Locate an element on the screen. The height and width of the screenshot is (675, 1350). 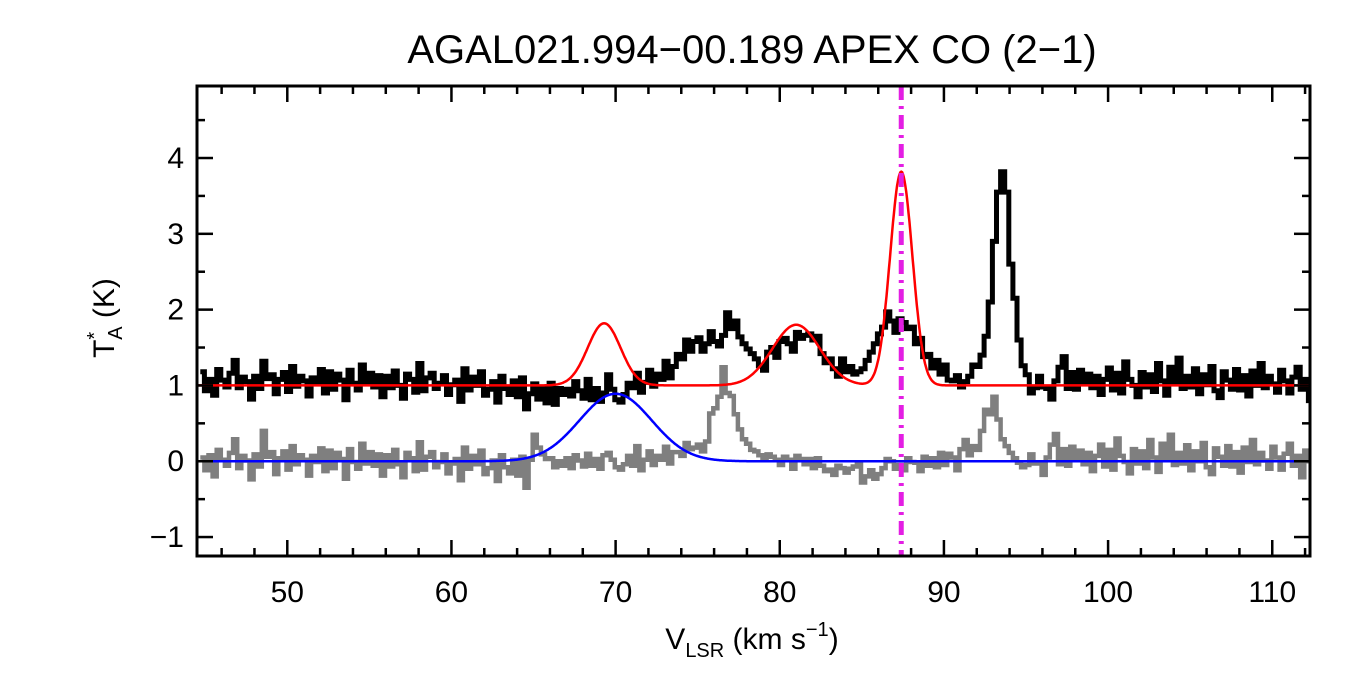
x-axis-label: VLSR (km s−1) is located at coordinates (751, 640).